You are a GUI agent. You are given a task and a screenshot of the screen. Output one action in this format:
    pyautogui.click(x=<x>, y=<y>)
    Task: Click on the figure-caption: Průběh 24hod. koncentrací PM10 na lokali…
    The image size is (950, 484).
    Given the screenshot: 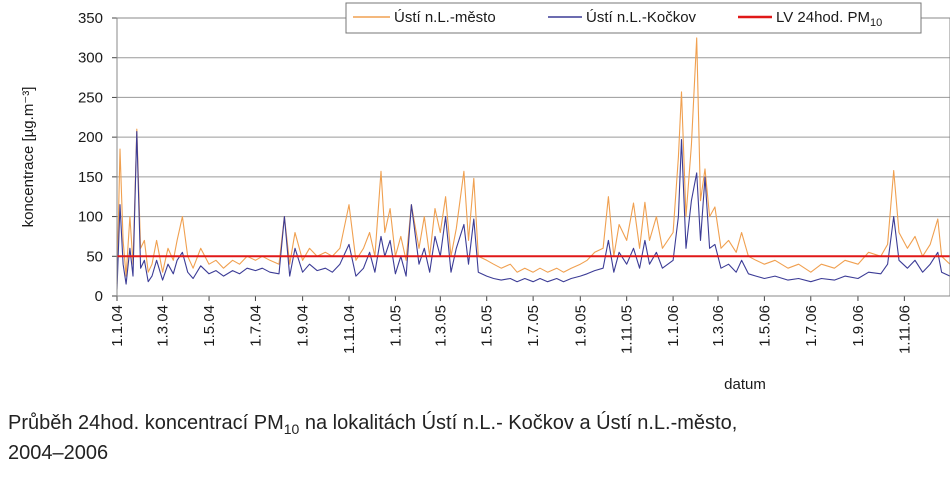 What is the action you would take?
    pyautogui.click(x=473, y=438)
    